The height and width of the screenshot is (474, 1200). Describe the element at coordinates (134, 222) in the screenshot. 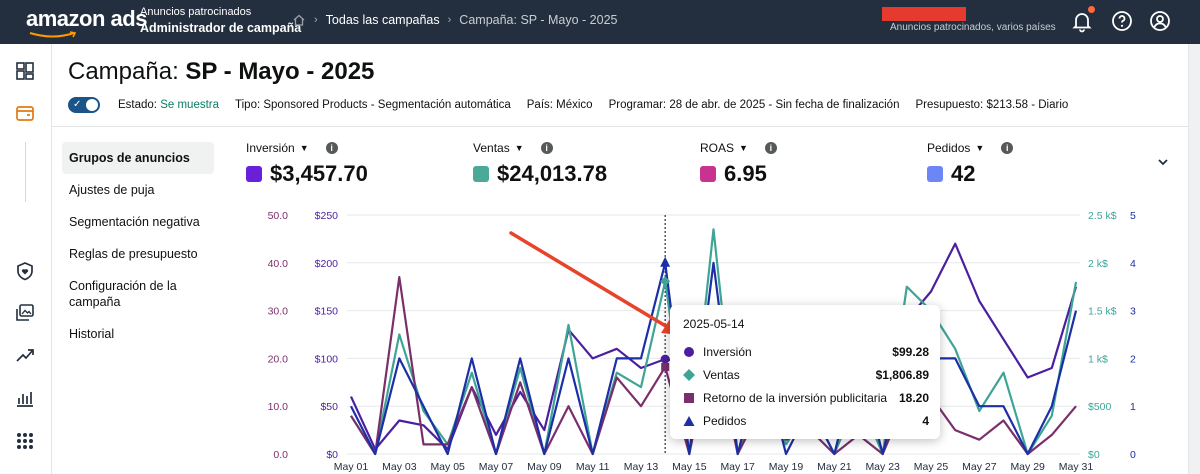

I see `nav-item-negative-targeting: Segmentación negativa` at that location.